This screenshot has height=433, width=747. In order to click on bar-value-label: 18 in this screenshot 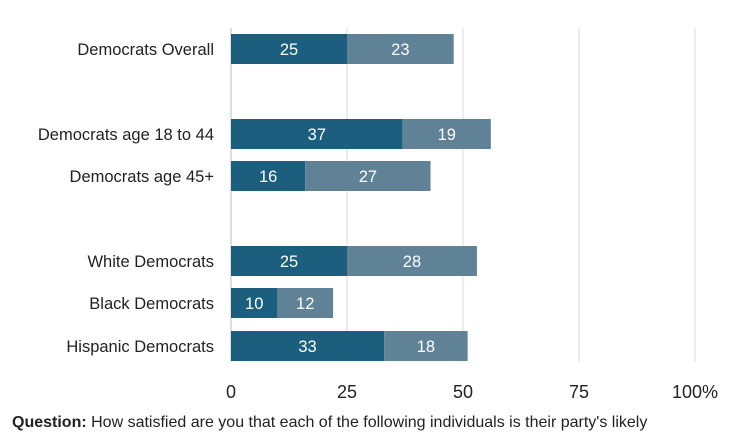, I will do `click(426, 347)`.